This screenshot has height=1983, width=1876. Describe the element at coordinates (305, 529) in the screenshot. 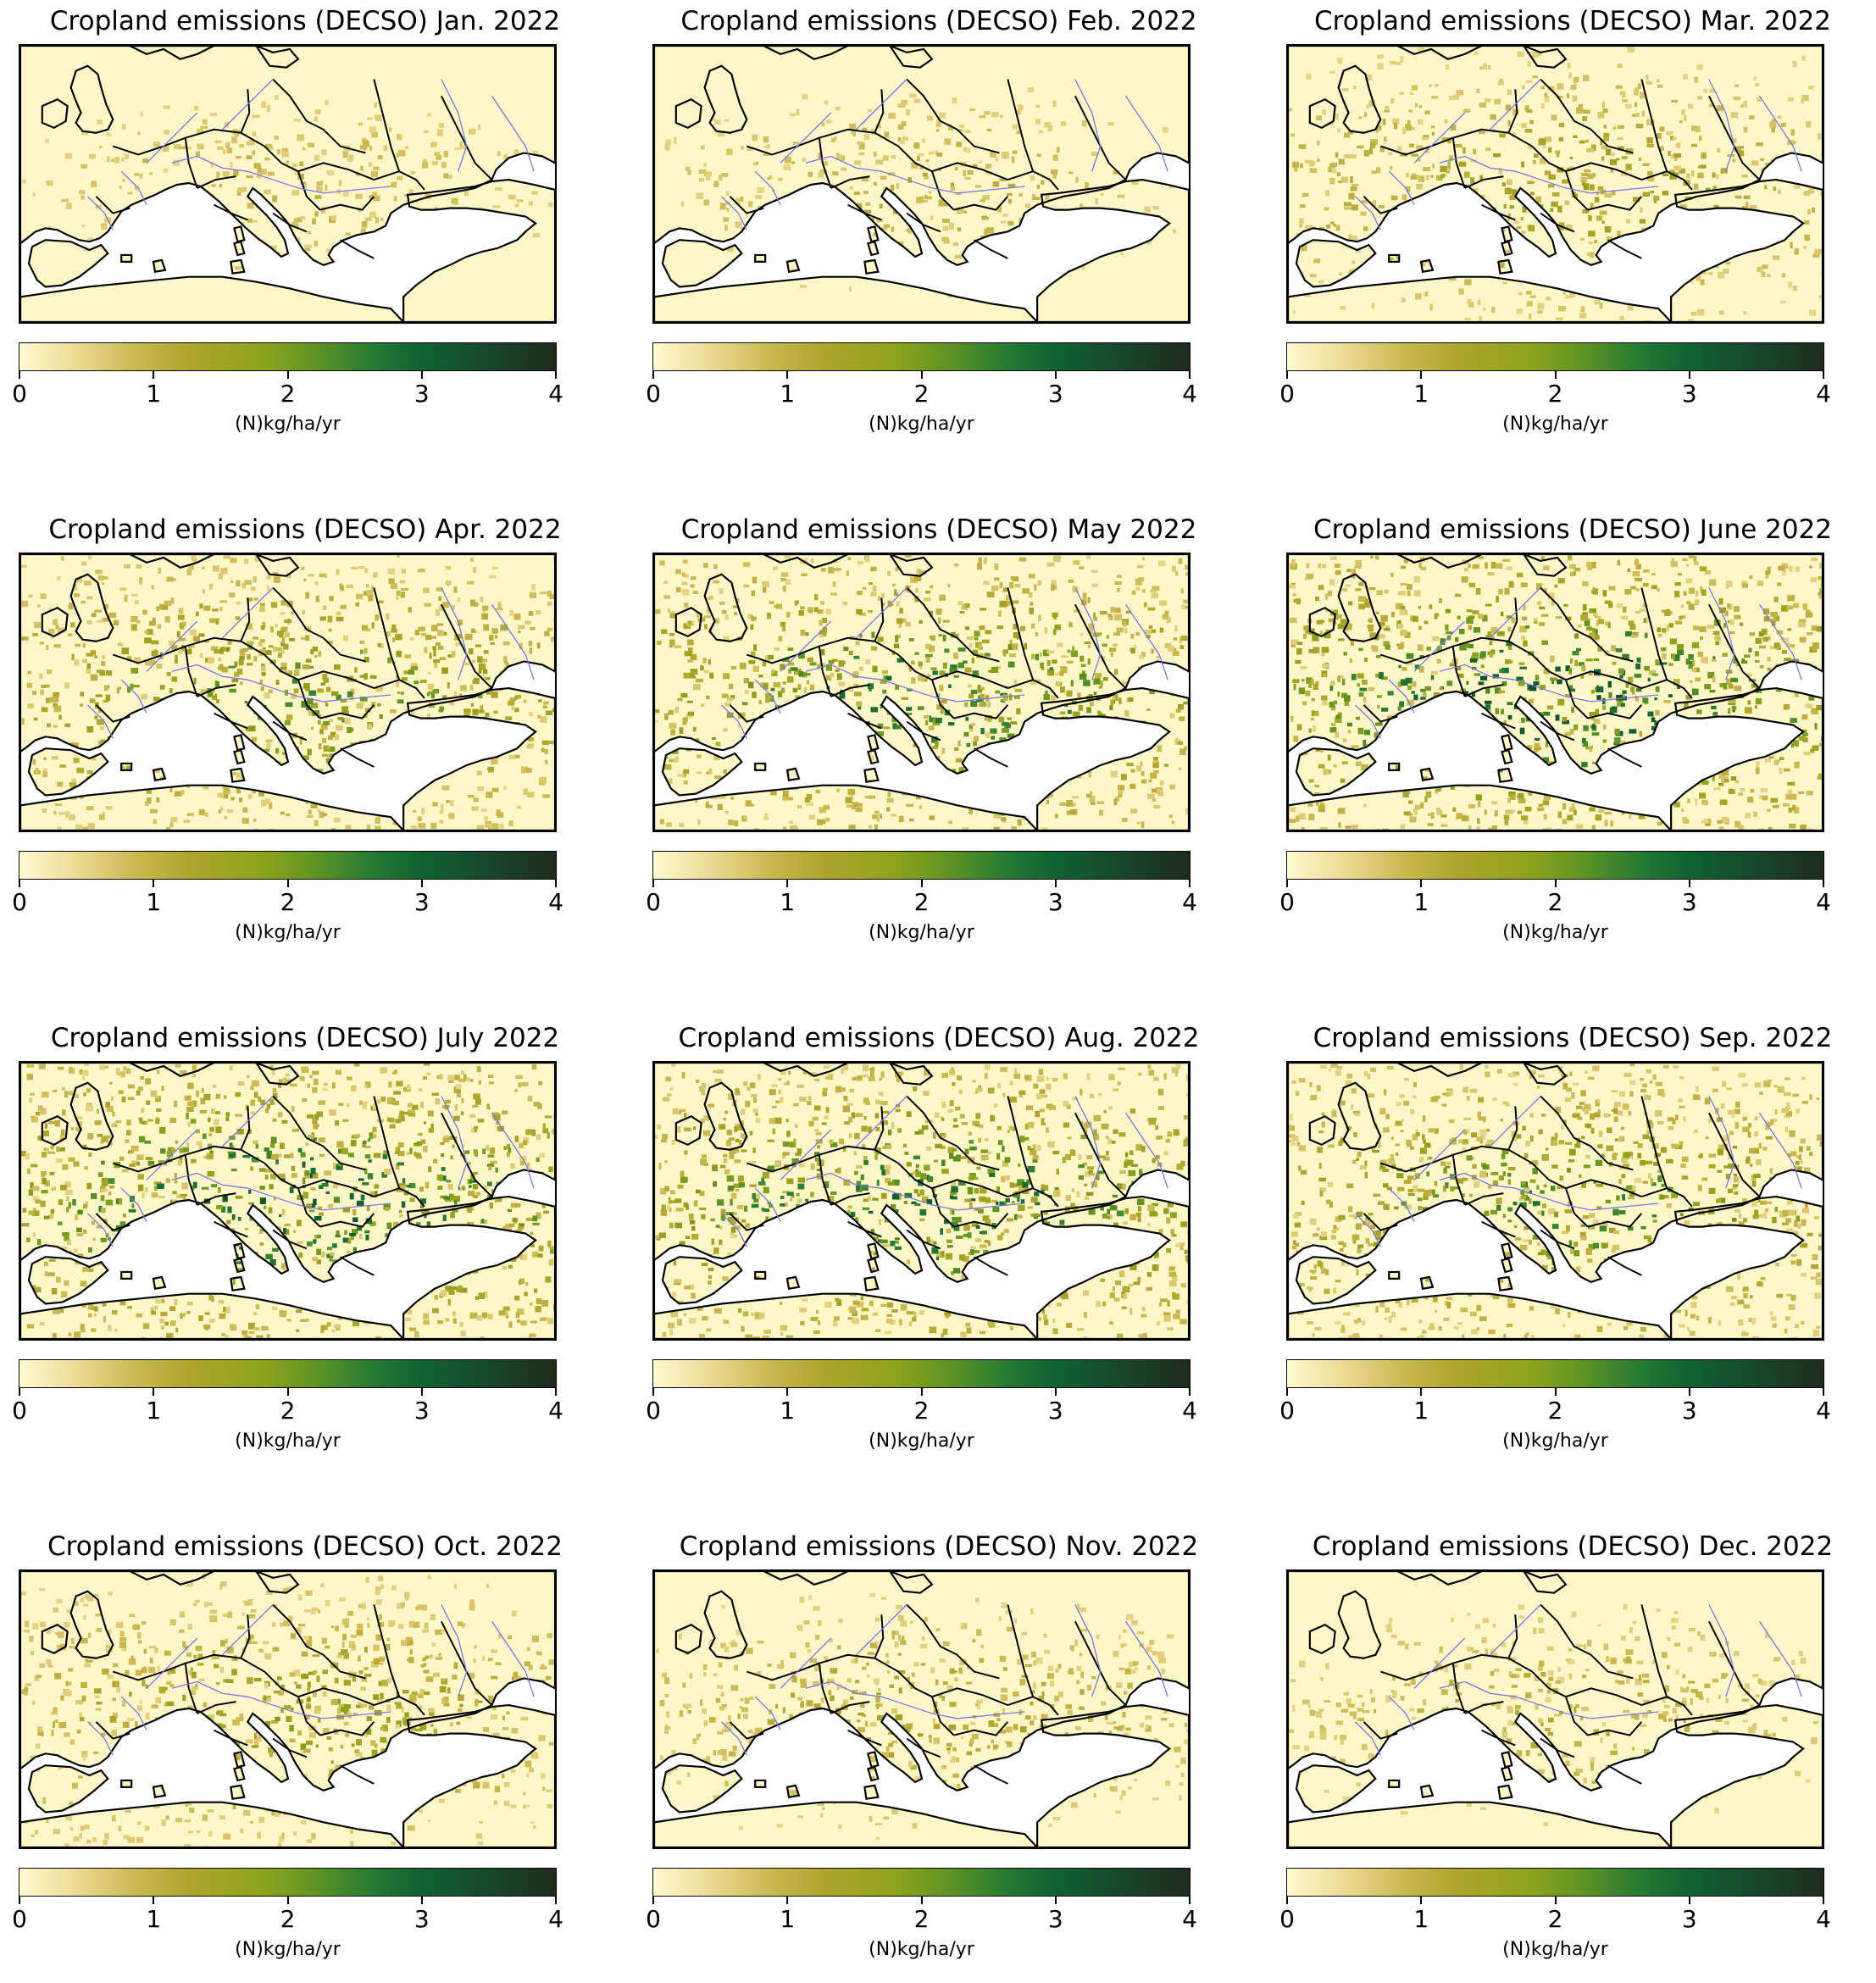

I see `panel-title: Cropland emissions (DECSO) Apr. 2022` at that location.